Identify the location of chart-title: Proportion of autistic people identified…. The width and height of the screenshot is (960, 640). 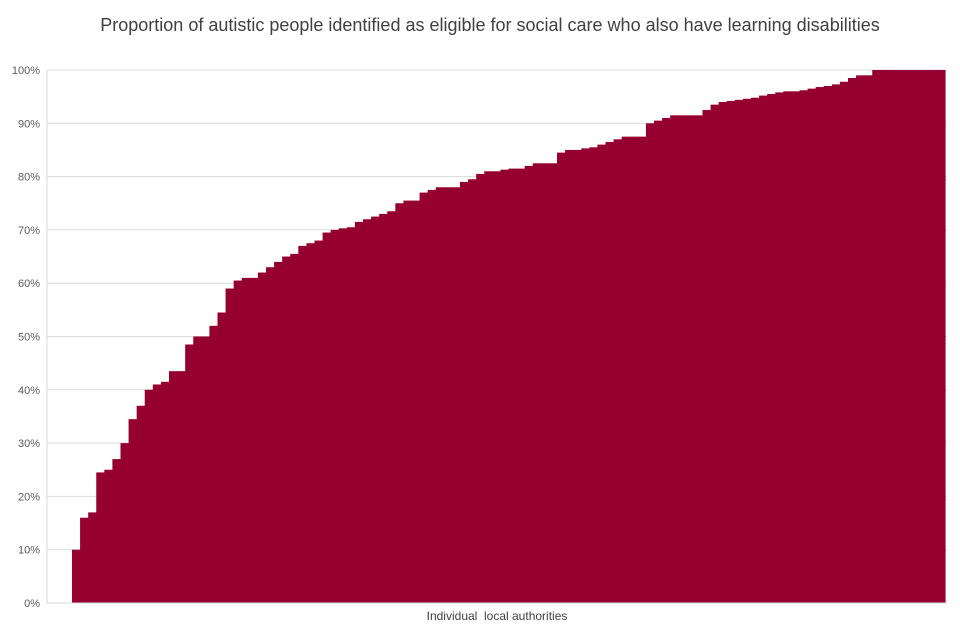
(490, 25).